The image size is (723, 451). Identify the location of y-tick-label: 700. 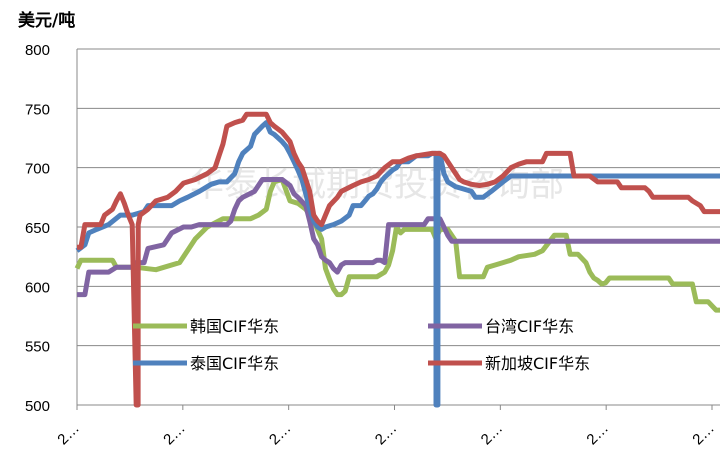
(37, 169).